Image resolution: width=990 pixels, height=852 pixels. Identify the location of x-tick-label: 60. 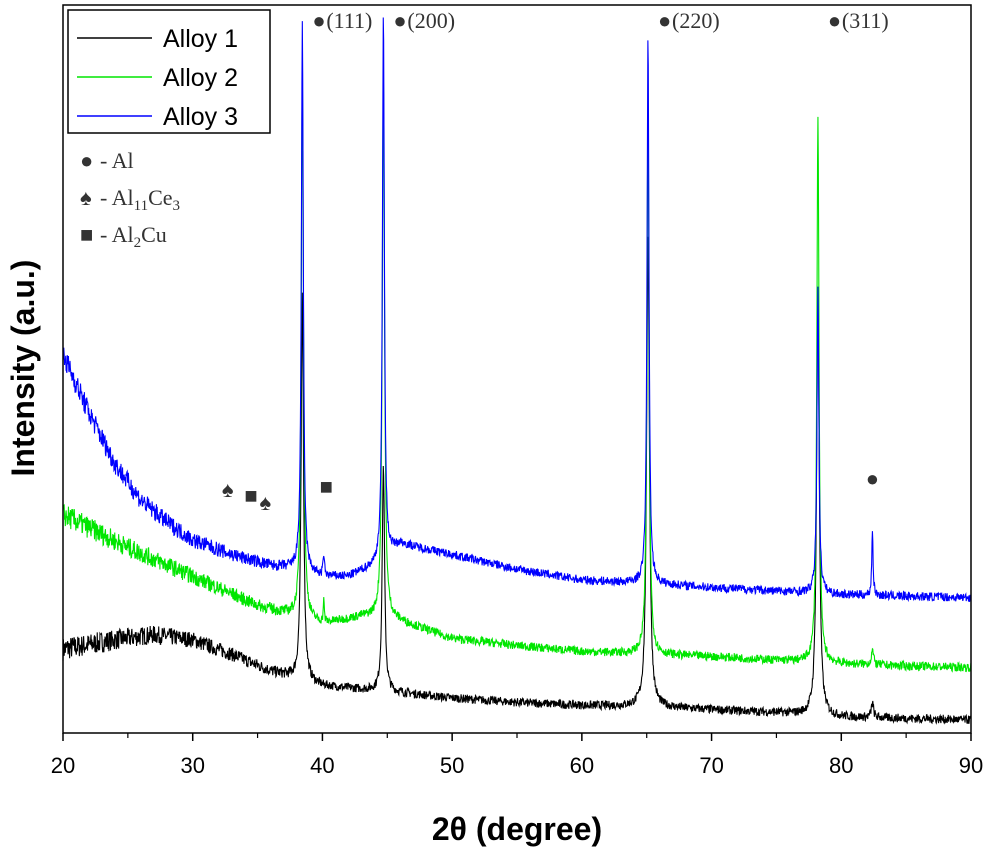
(582, 765).